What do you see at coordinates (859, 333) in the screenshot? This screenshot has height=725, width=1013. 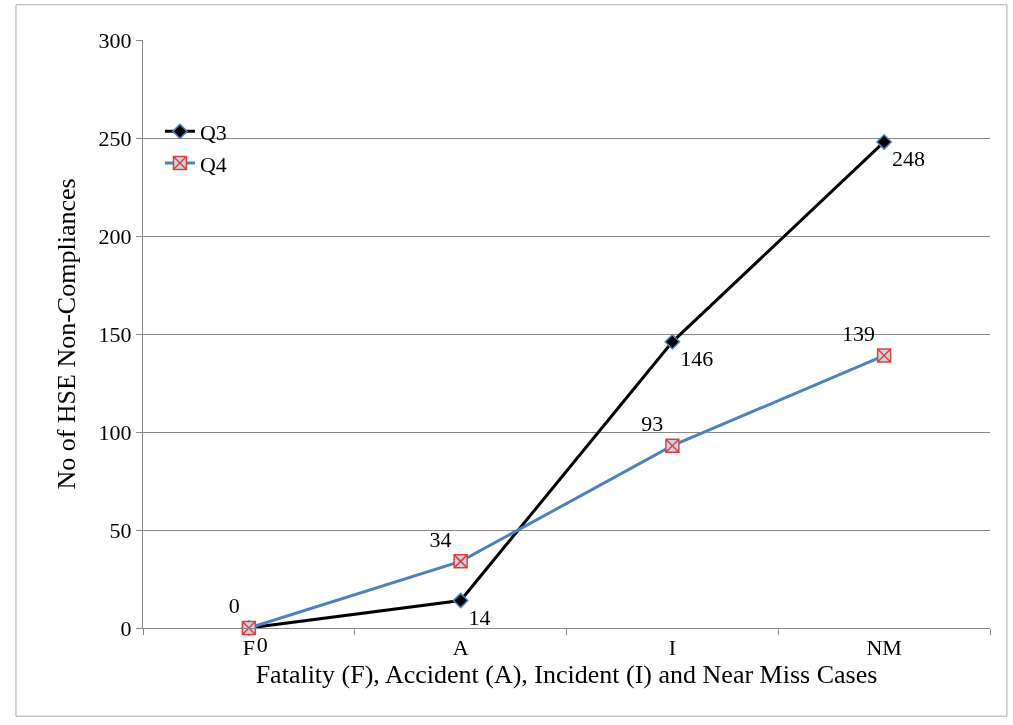 I see `data-label: 139` at bounding box center [859, 333].